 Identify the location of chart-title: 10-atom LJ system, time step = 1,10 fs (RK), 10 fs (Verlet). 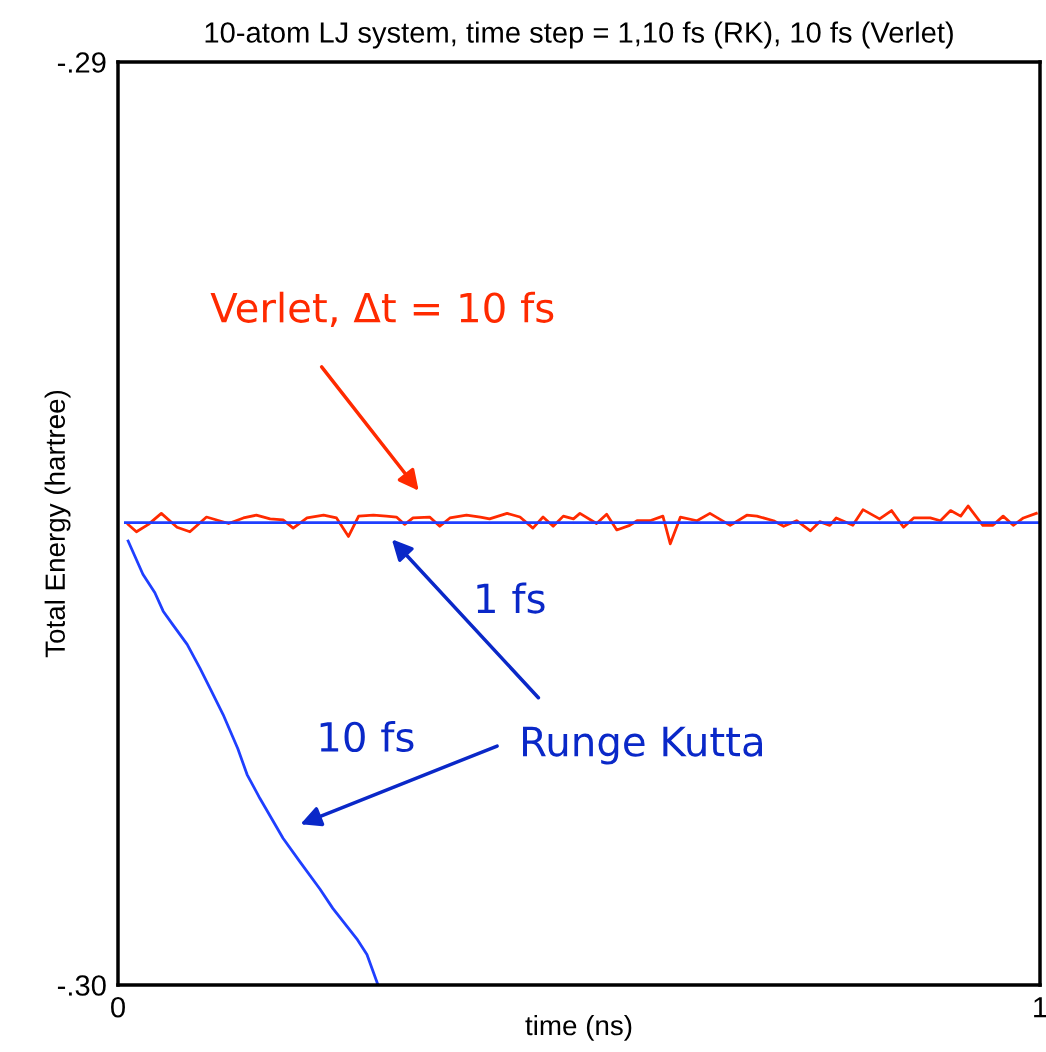
(579, 35).